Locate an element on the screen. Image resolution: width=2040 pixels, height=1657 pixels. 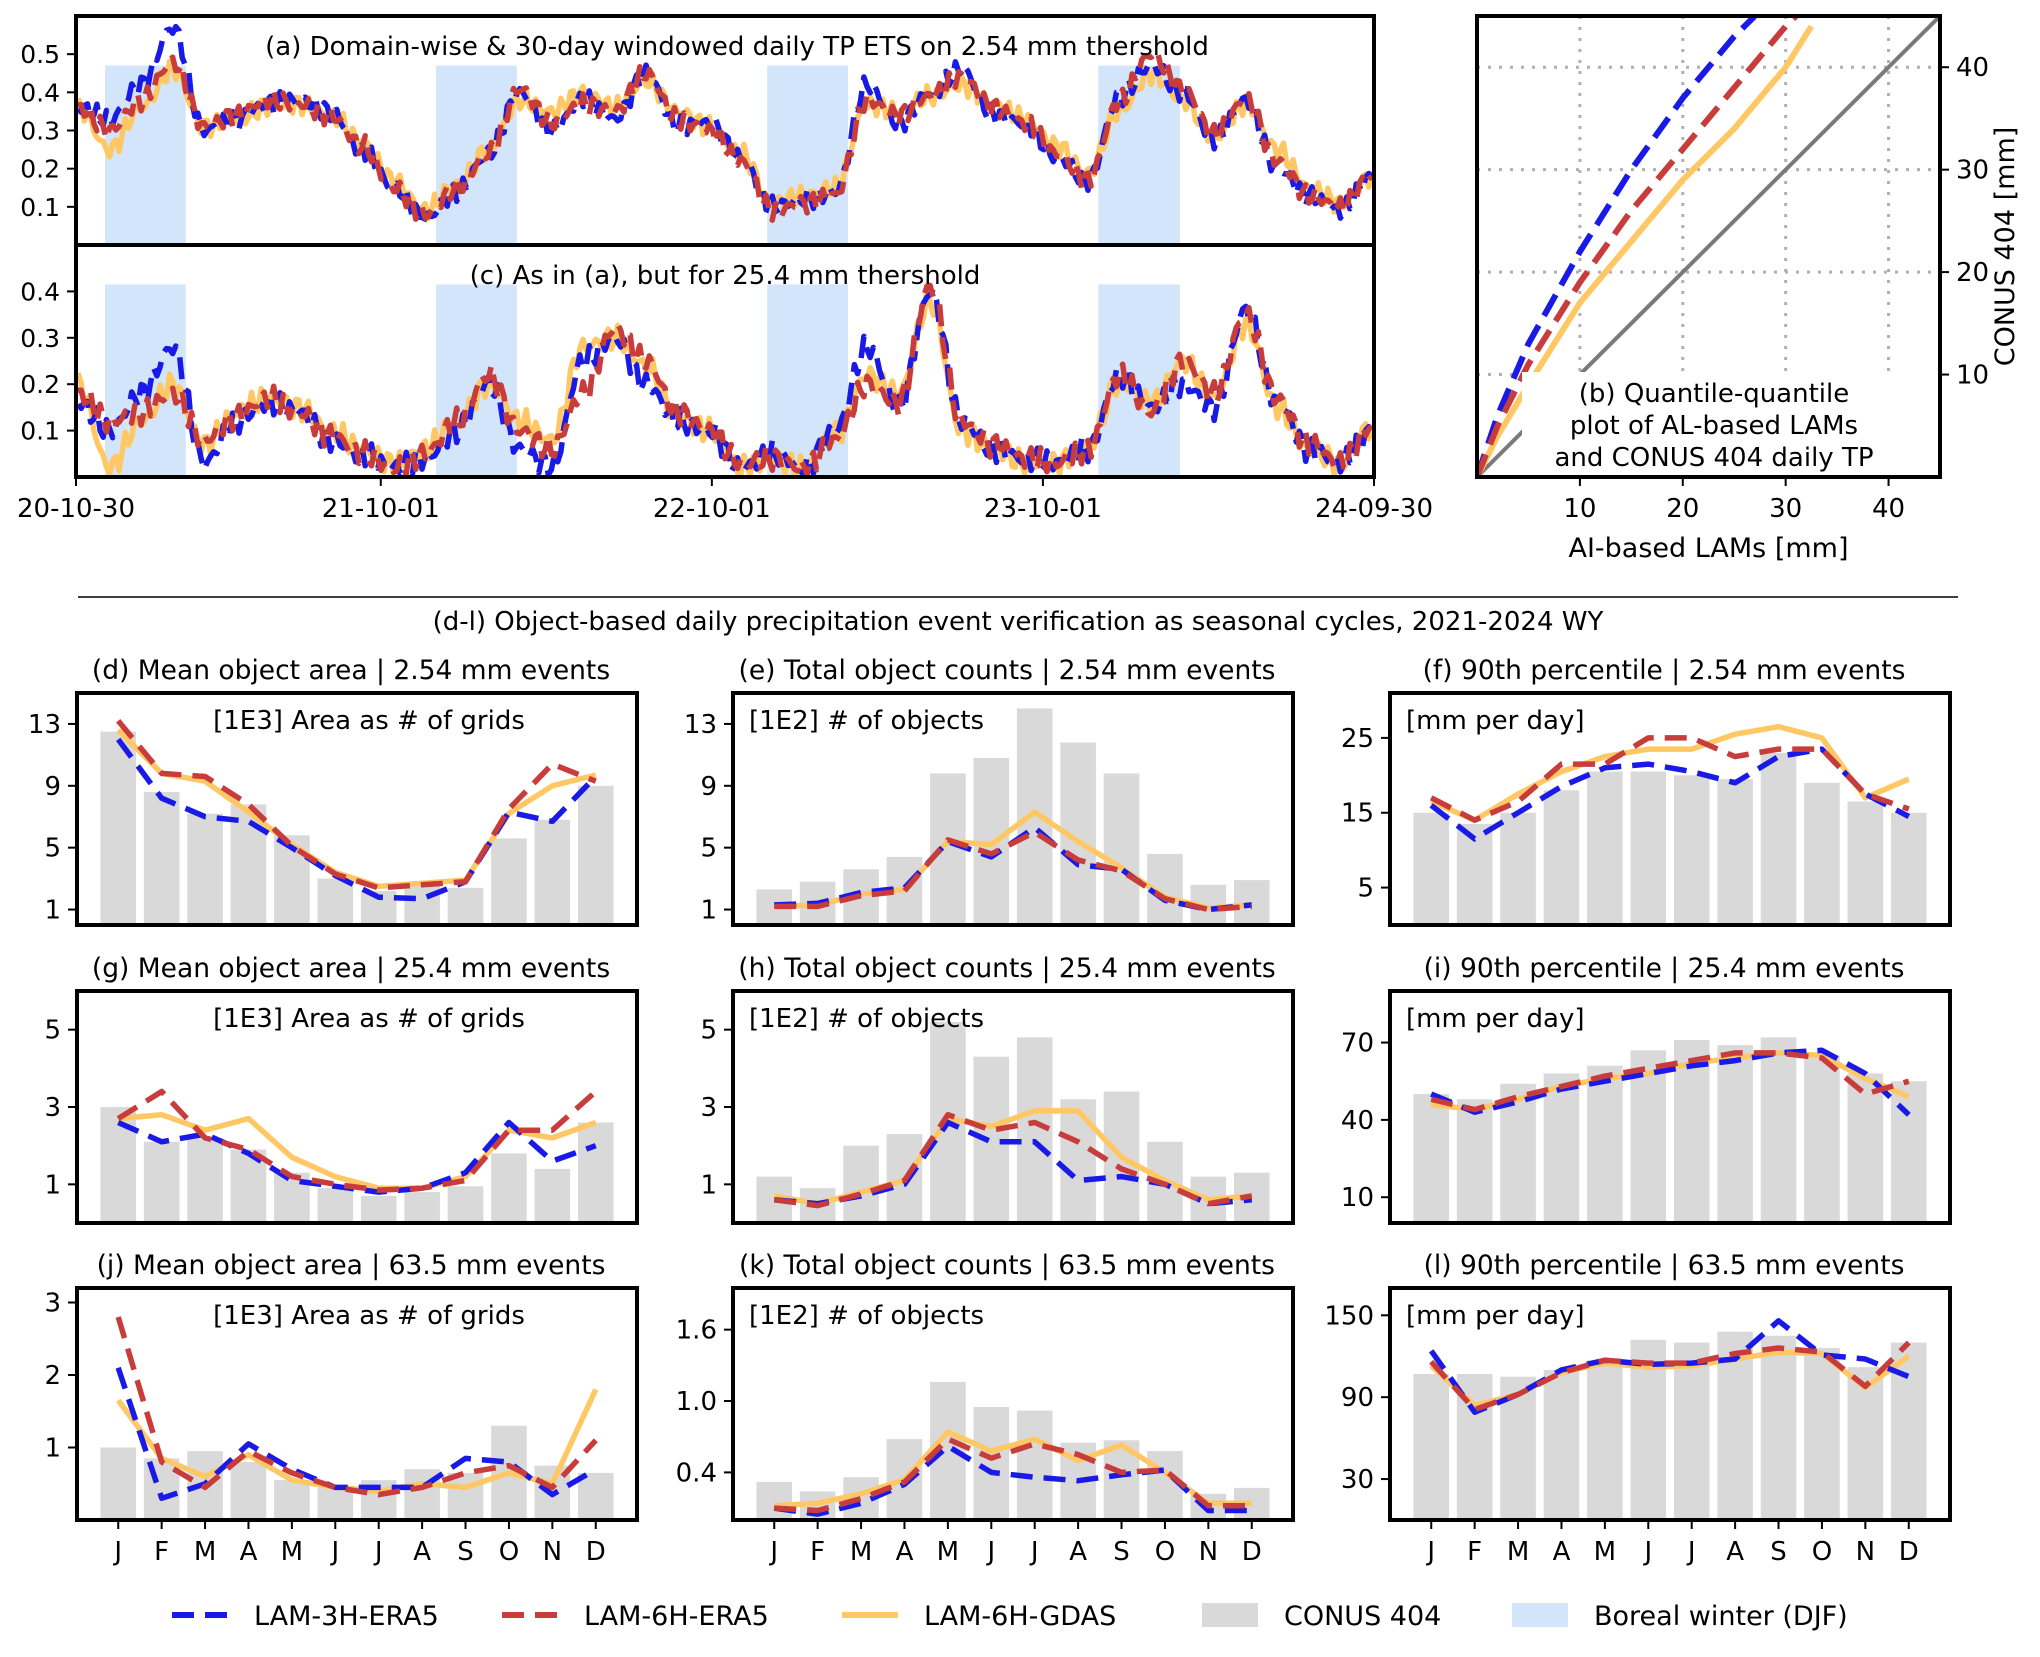
panel-title: (f) 90th percentile | 2.54 mm events is located at coordinates (1664, 670).